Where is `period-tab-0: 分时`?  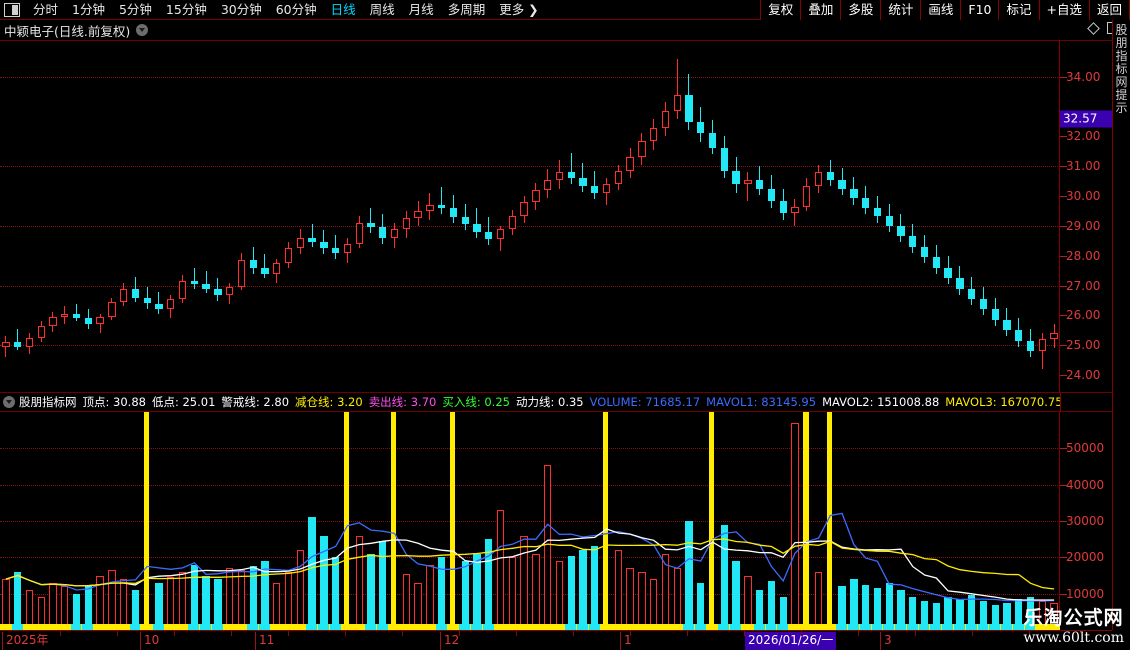 period-tab-0: 分时 is located at coordinates (46, 9).